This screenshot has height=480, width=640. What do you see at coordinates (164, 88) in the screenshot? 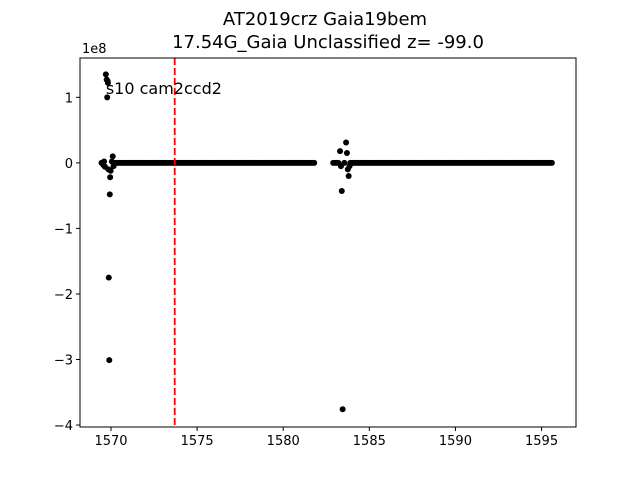
I see `annotation-label: s10 cam2ccd2` at bounding box center [164, 88].